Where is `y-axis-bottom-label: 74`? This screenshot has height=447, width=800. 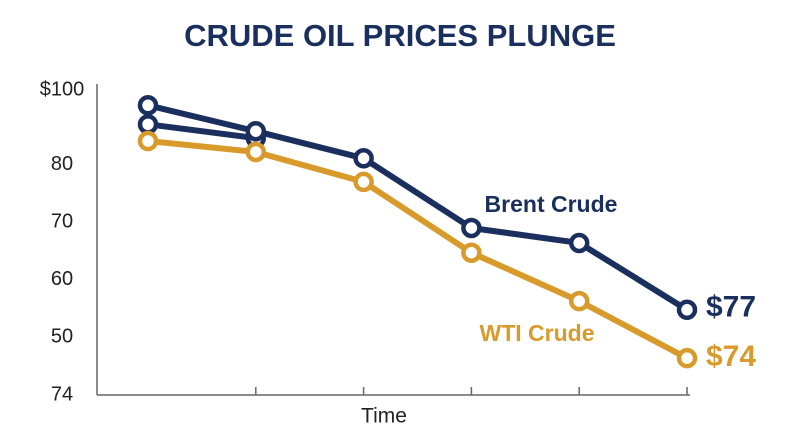
y-axis-bottom-label: 74 is located at coordinates (62, 394).